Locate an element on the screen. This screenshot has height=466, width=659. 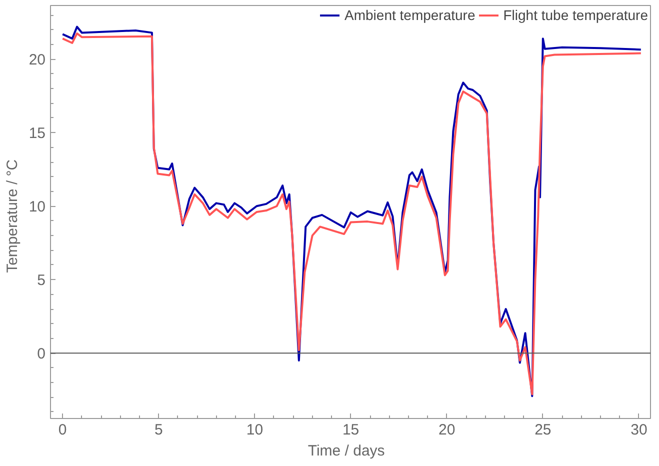
x-tick-label: 10 is located at coordinates (255, 430).